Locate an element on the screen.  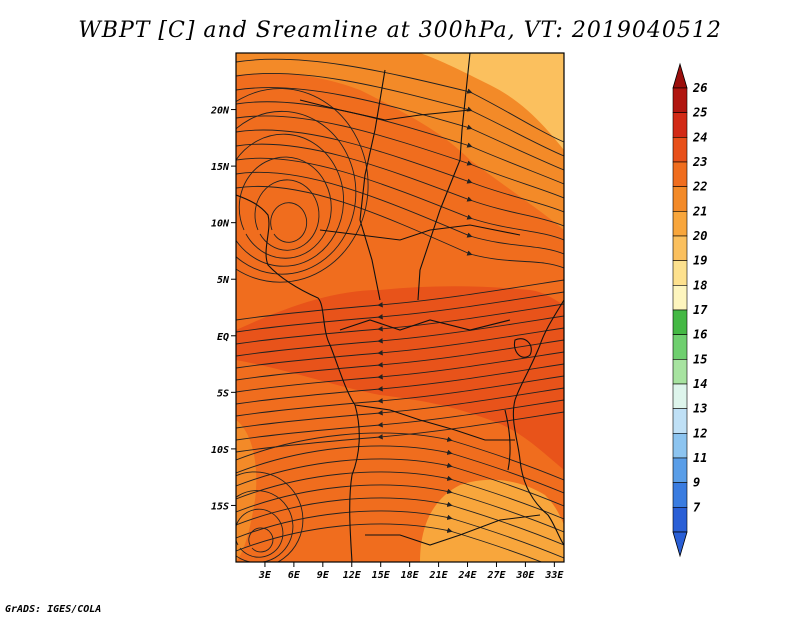
y-tick-label: EQ is located at coordinates (223, 337).